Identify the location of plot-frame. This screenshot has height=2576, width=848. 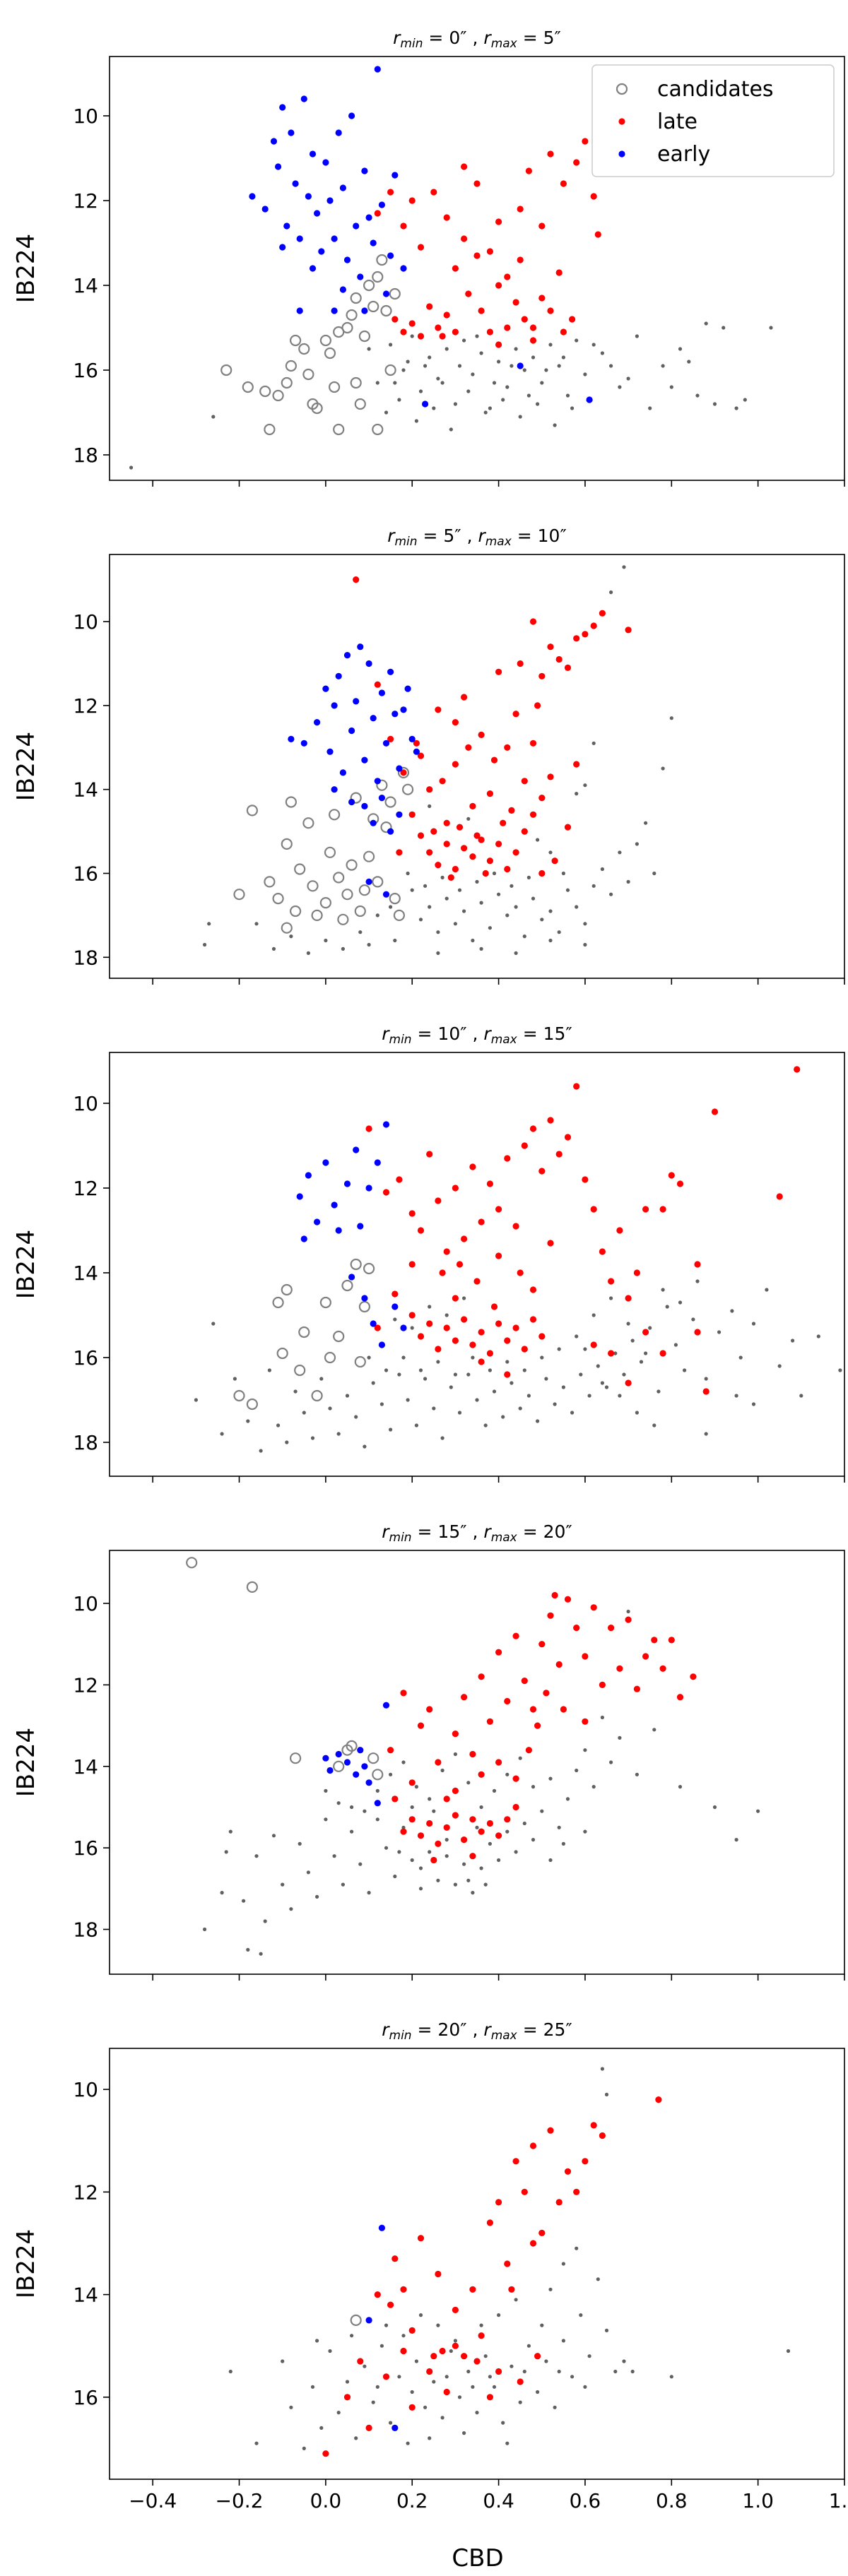
(477, 1762).